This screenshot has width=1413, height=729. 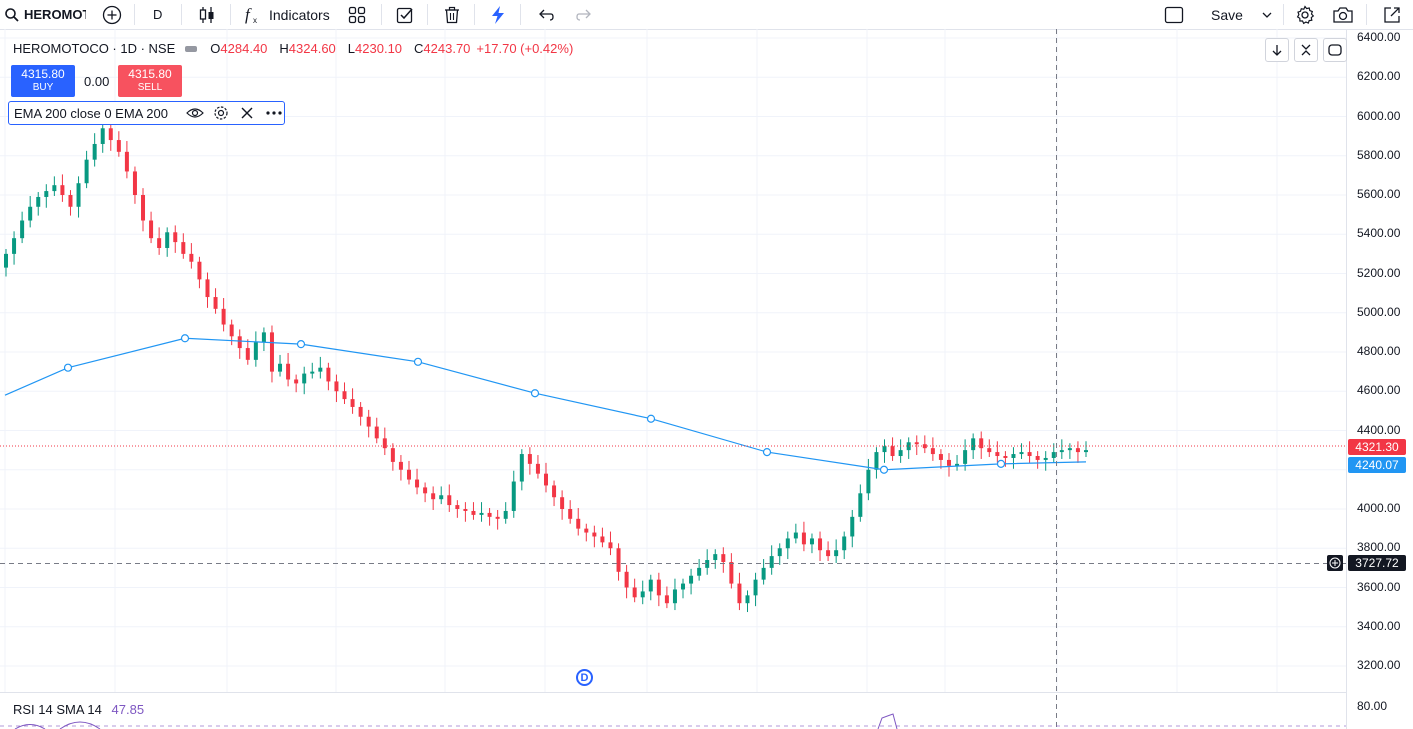 I want to click on price-axis-label: 4400.00, so click(x=1379, y=429).